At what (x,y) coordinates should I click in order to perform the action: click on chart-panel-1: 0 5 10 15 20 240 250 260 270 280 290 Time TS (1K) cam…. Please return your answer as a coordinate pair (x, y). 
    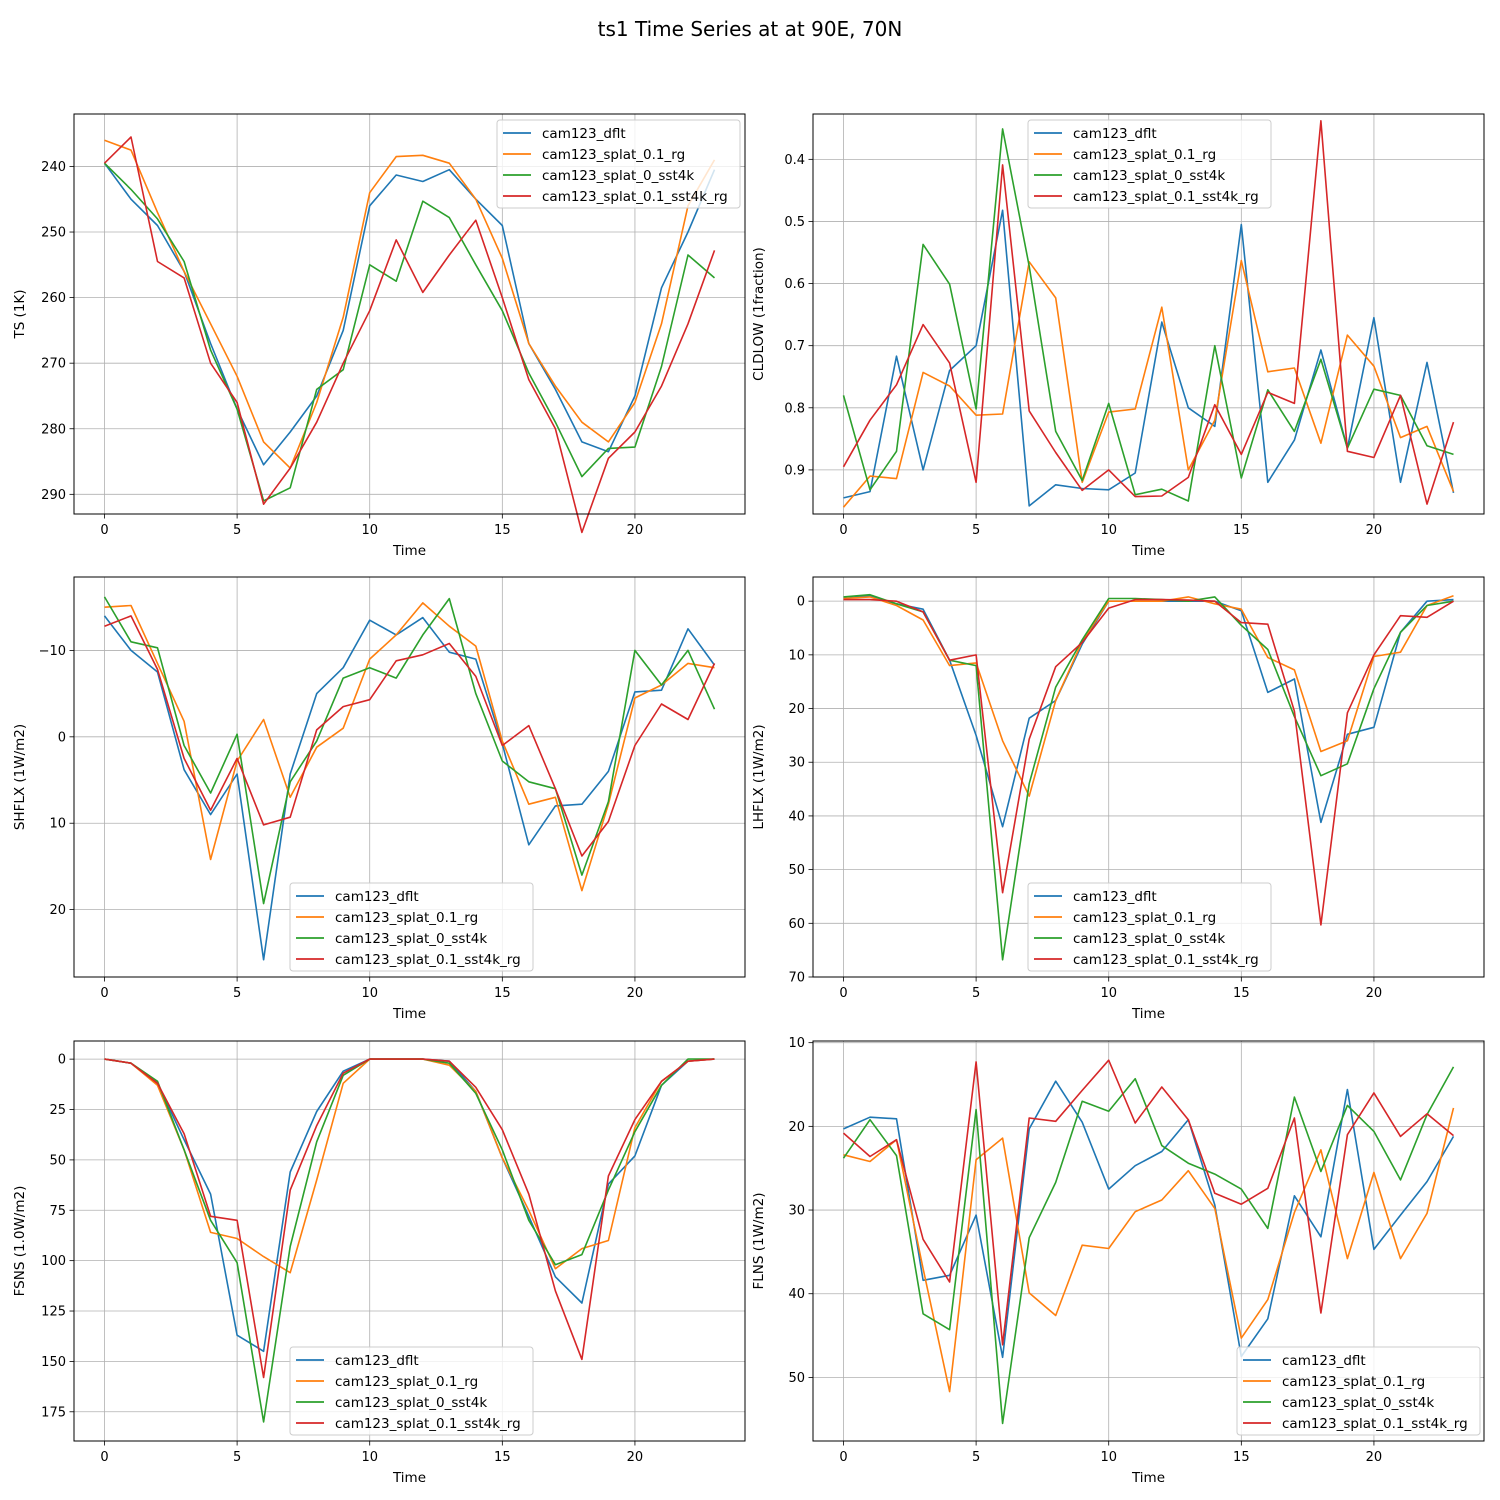
    Looking at the image, I should click on (379, 336).